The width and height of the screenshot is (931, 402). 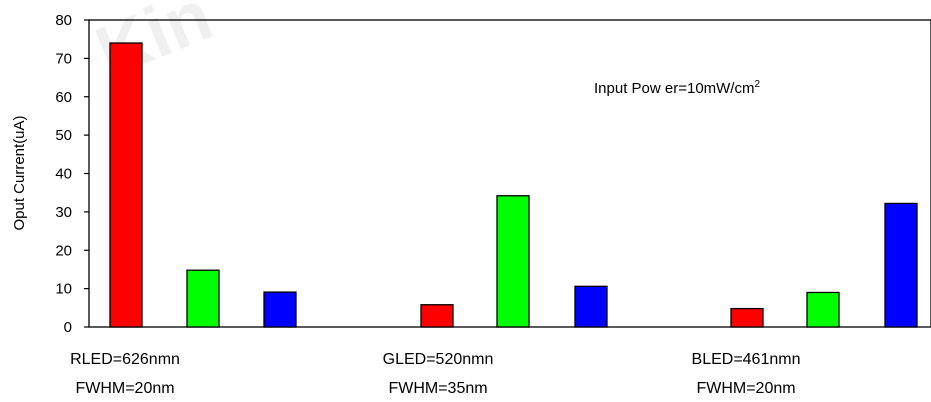 I want to click on y-tick-label: 30, so click(x=63, y=212).